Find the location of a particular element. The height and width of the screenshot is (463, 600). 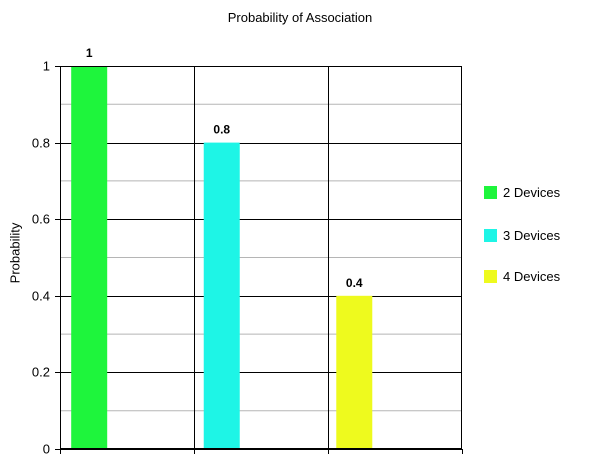

y-tick-label: 0.8 is located at coordinates (41, 143).